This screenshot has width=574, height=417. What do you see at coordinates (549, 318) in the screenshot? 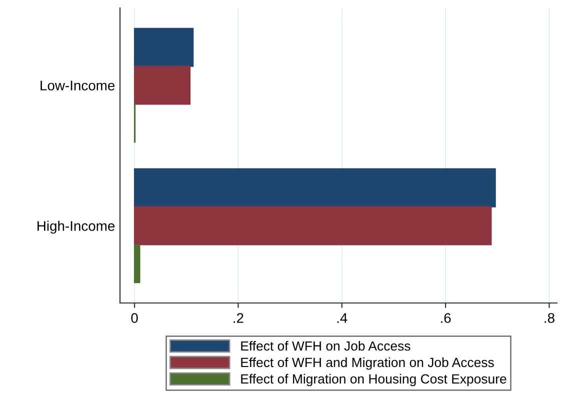
I see `x-tick-label: .8` at bounding box center [549, 318].